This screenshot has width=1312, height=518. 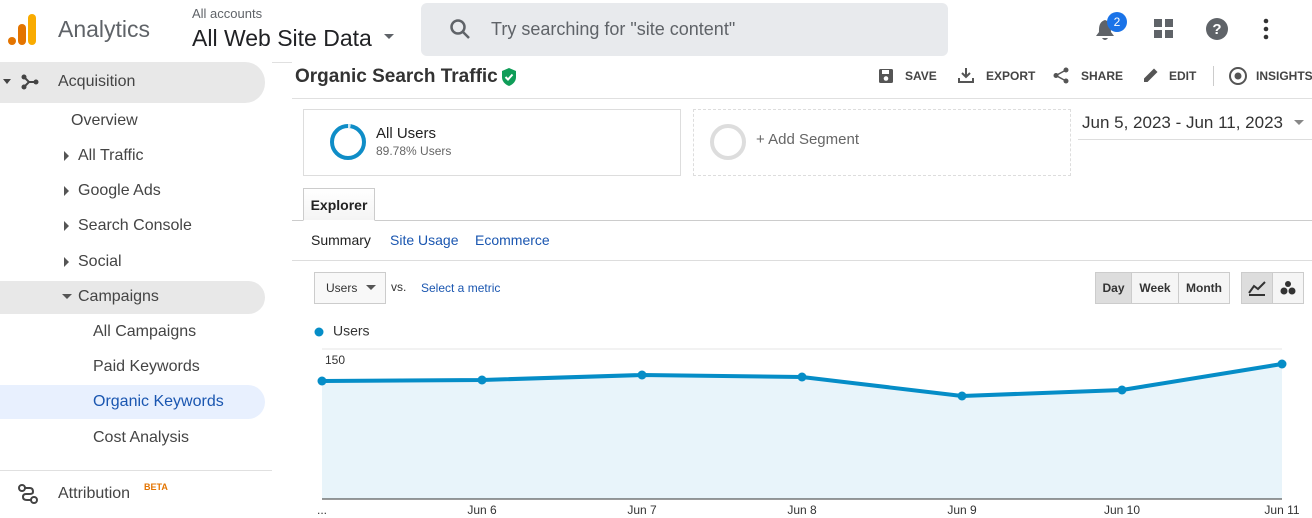 What do you see at coordinates (335, 360) in the screenshot?
I see `y-tick-label: 150` at bounding box center [335, 360].